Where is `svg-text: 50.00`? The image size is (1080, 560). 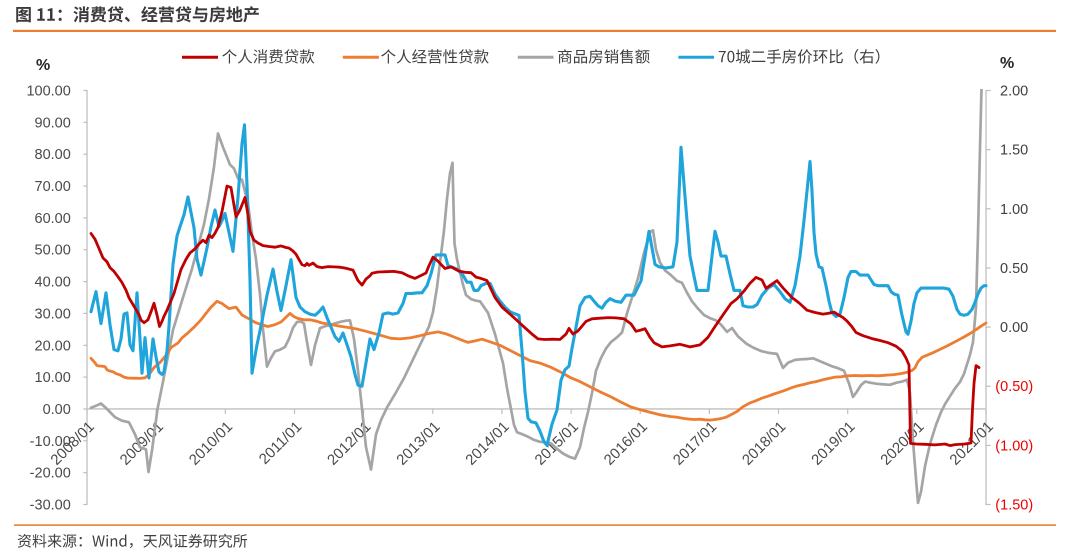
svg-text: 50.00 is located at coordinates (53, 251).